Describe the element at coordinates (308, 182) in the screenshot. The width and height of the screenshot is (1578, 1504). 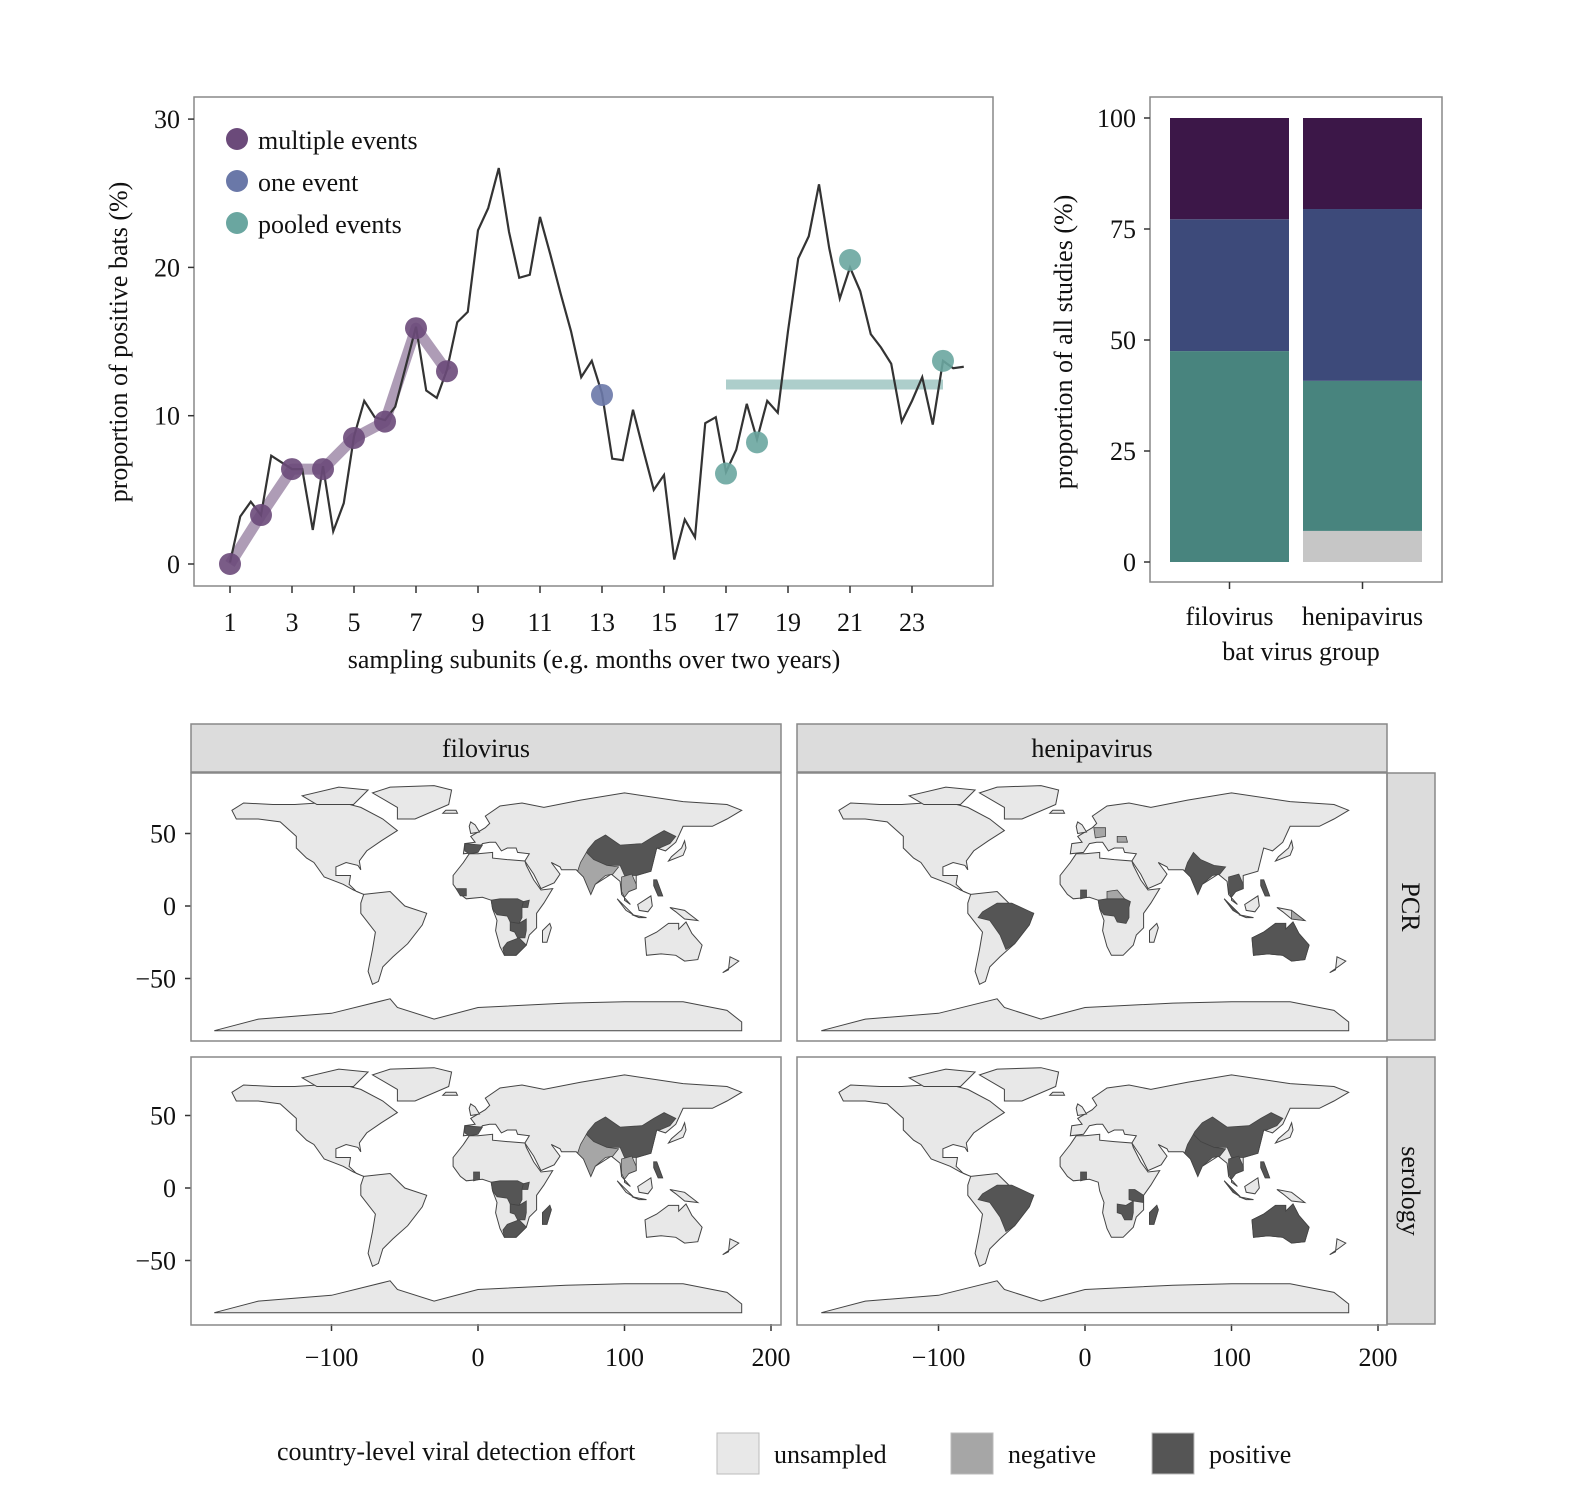
I see `legend-label: one event` at that location.